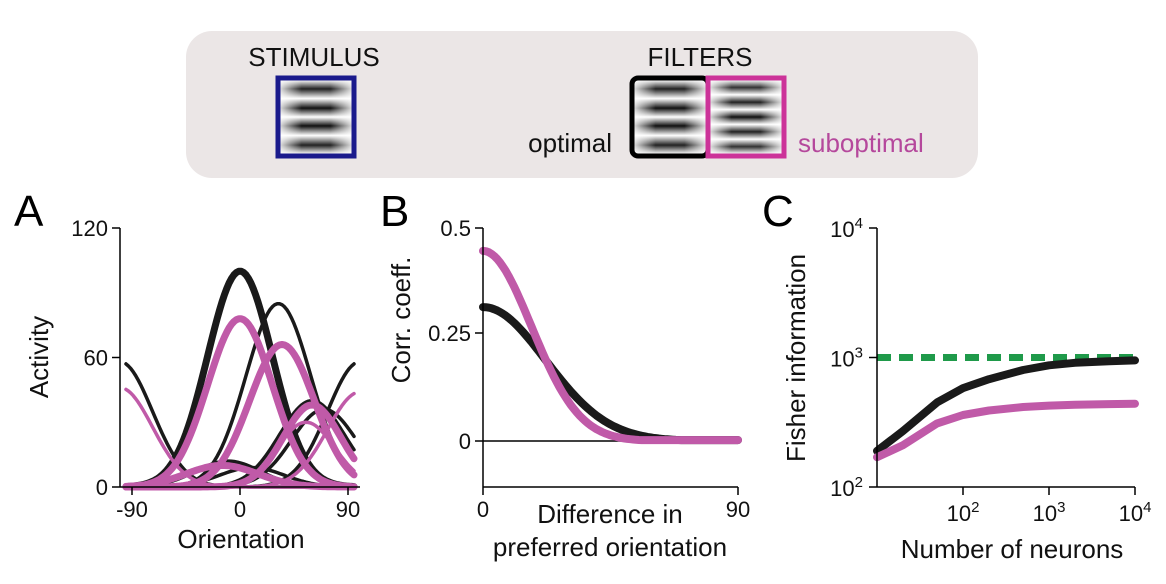 The image size is (1166, 584). Describe the element at coordinates (778, 211) in the screenshot. I see `panel-label-c: C` at that location.